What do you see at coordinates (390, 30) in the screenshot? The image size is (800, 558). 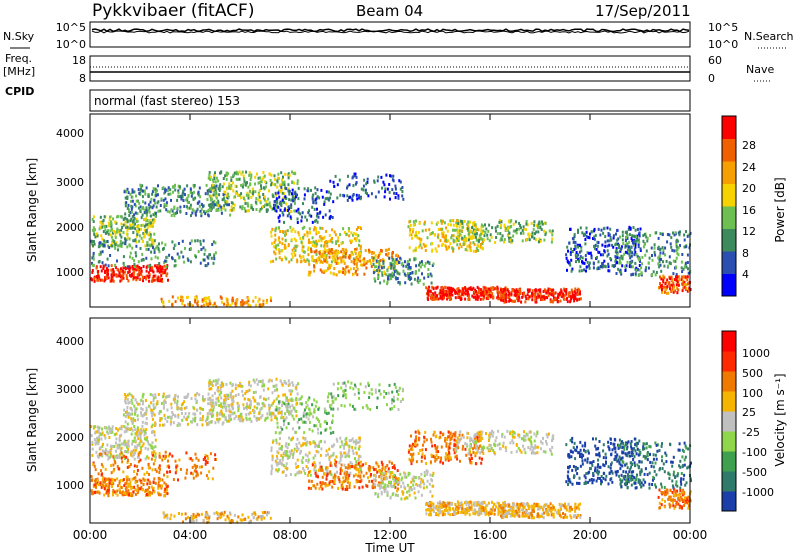 I see `nsky-trace` at bounding box center [390, 30].